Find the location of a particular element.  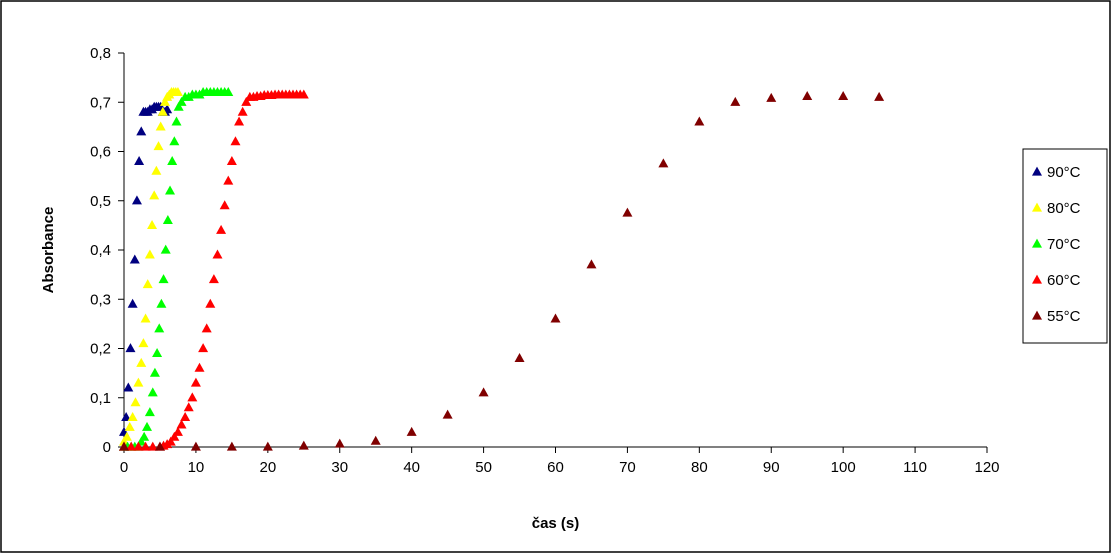

legend-item: 70°C is located at coordinates (1056, 244).